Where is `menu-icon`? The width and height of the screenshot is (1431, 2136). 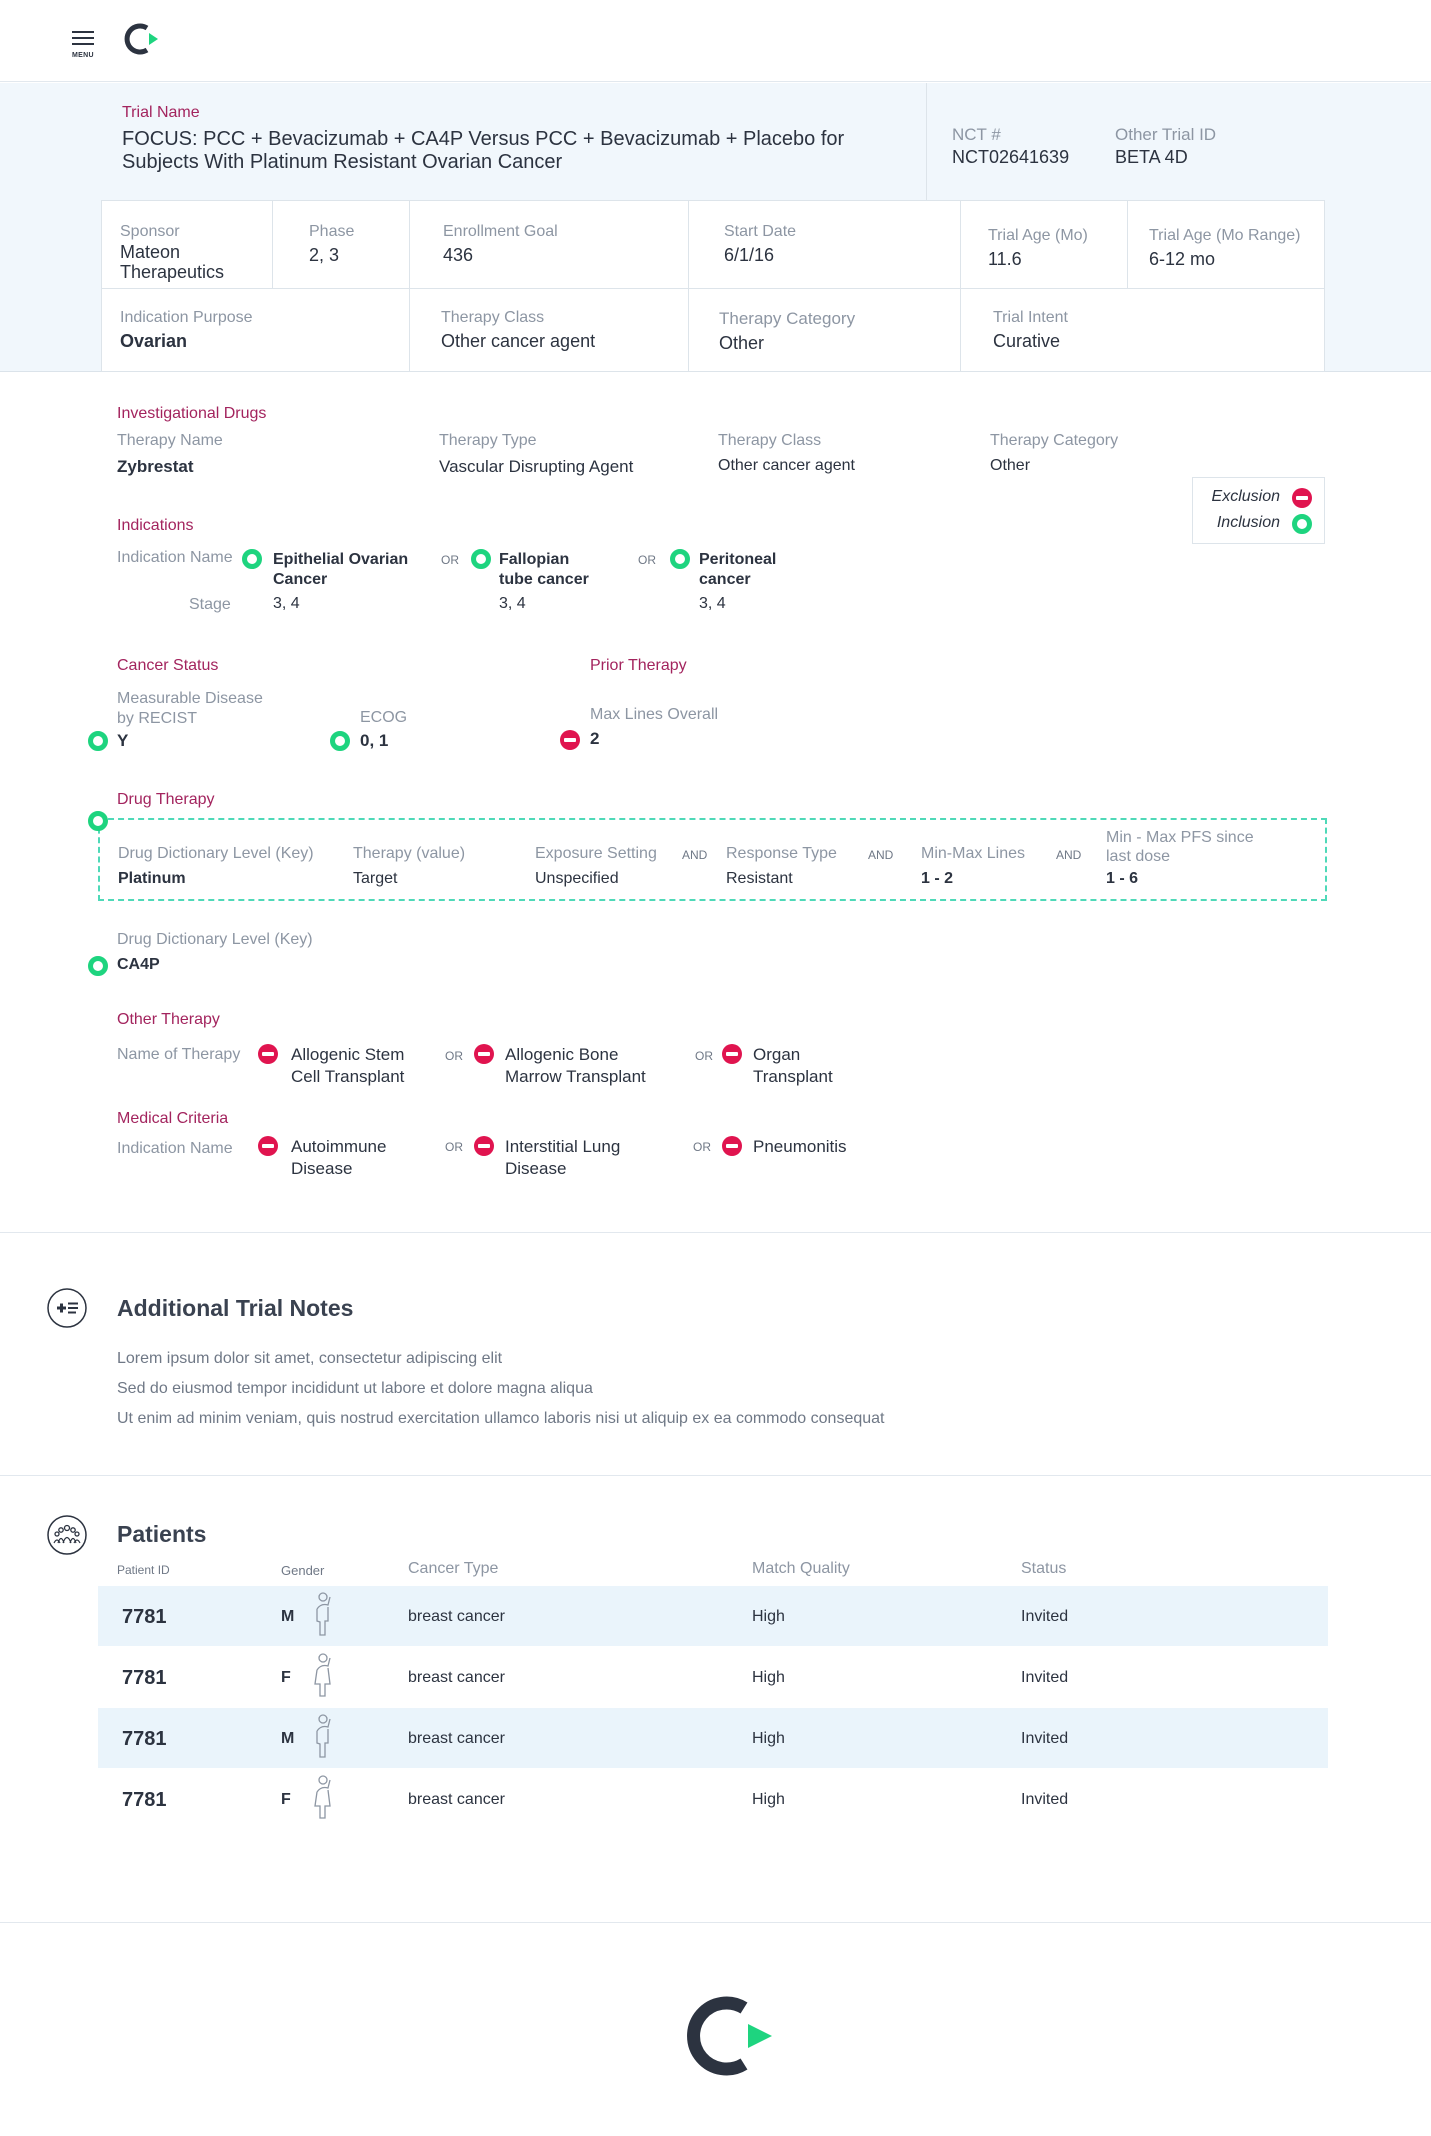 menu-icon is located at coordinates (83, 38).